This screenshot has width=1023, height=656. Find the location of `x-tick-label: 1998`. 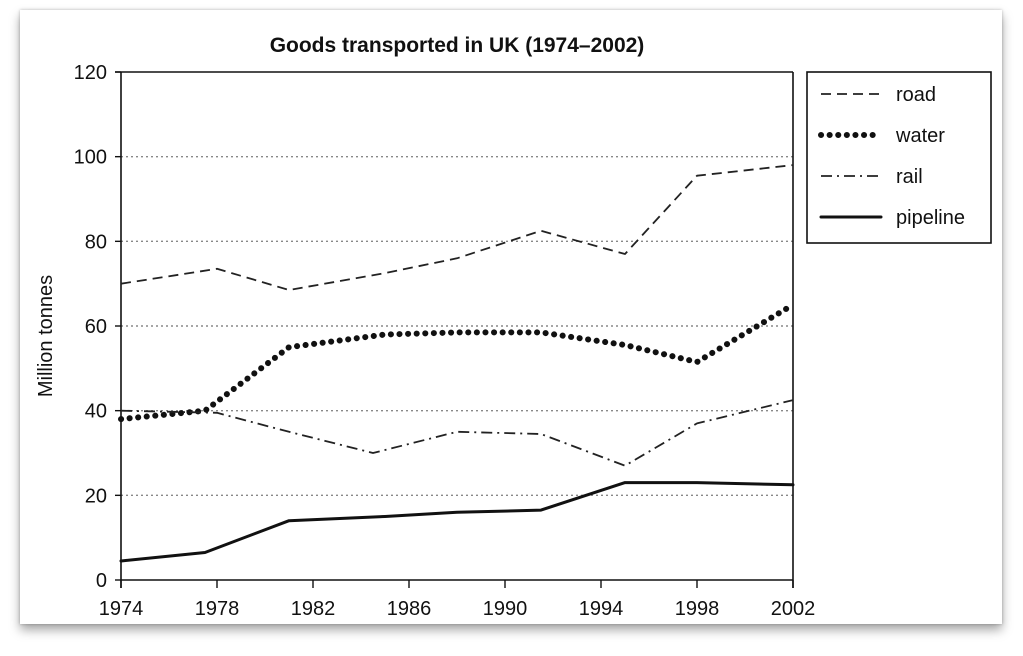

x-tick-label: 1998 is located at coordinates (697, 609).